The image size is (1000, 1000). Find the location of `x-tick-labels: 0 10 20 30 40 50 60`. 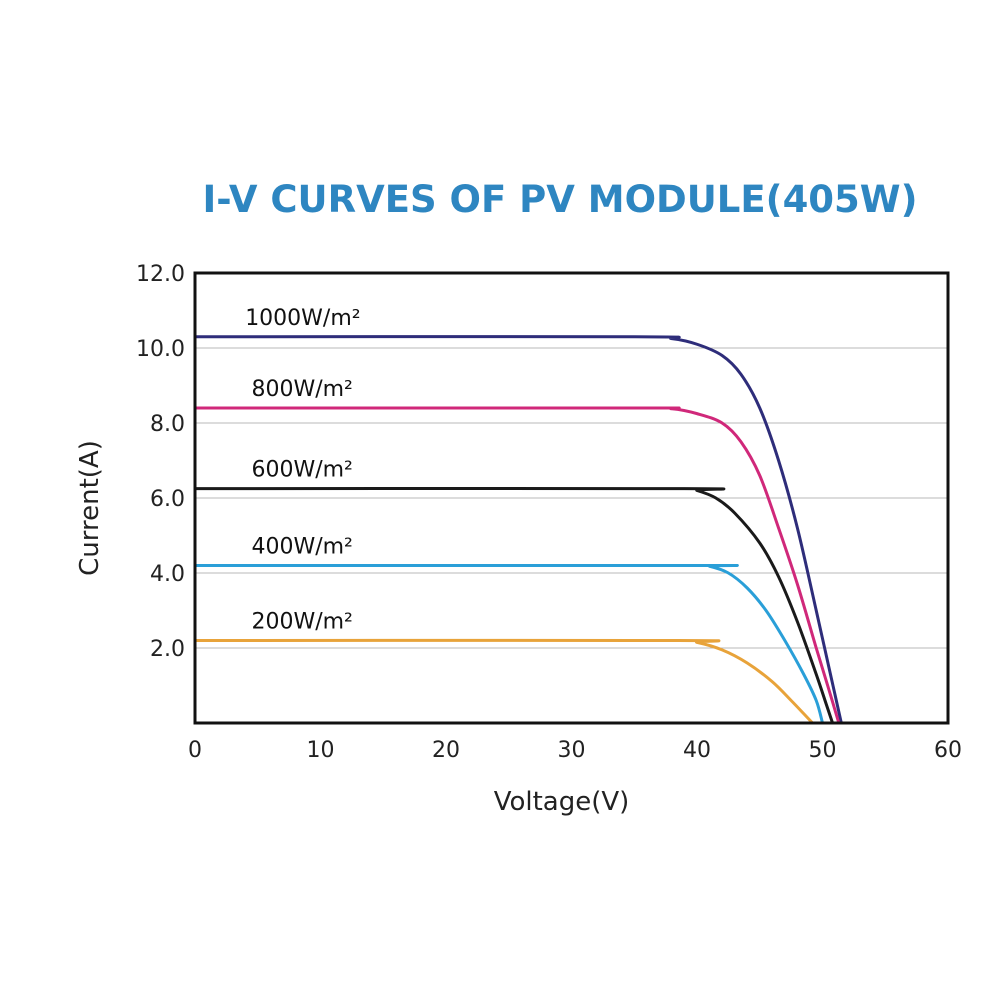

x-tick-labels: 0 10 20 30 40 50 60 is located at coordinates (575, 750).